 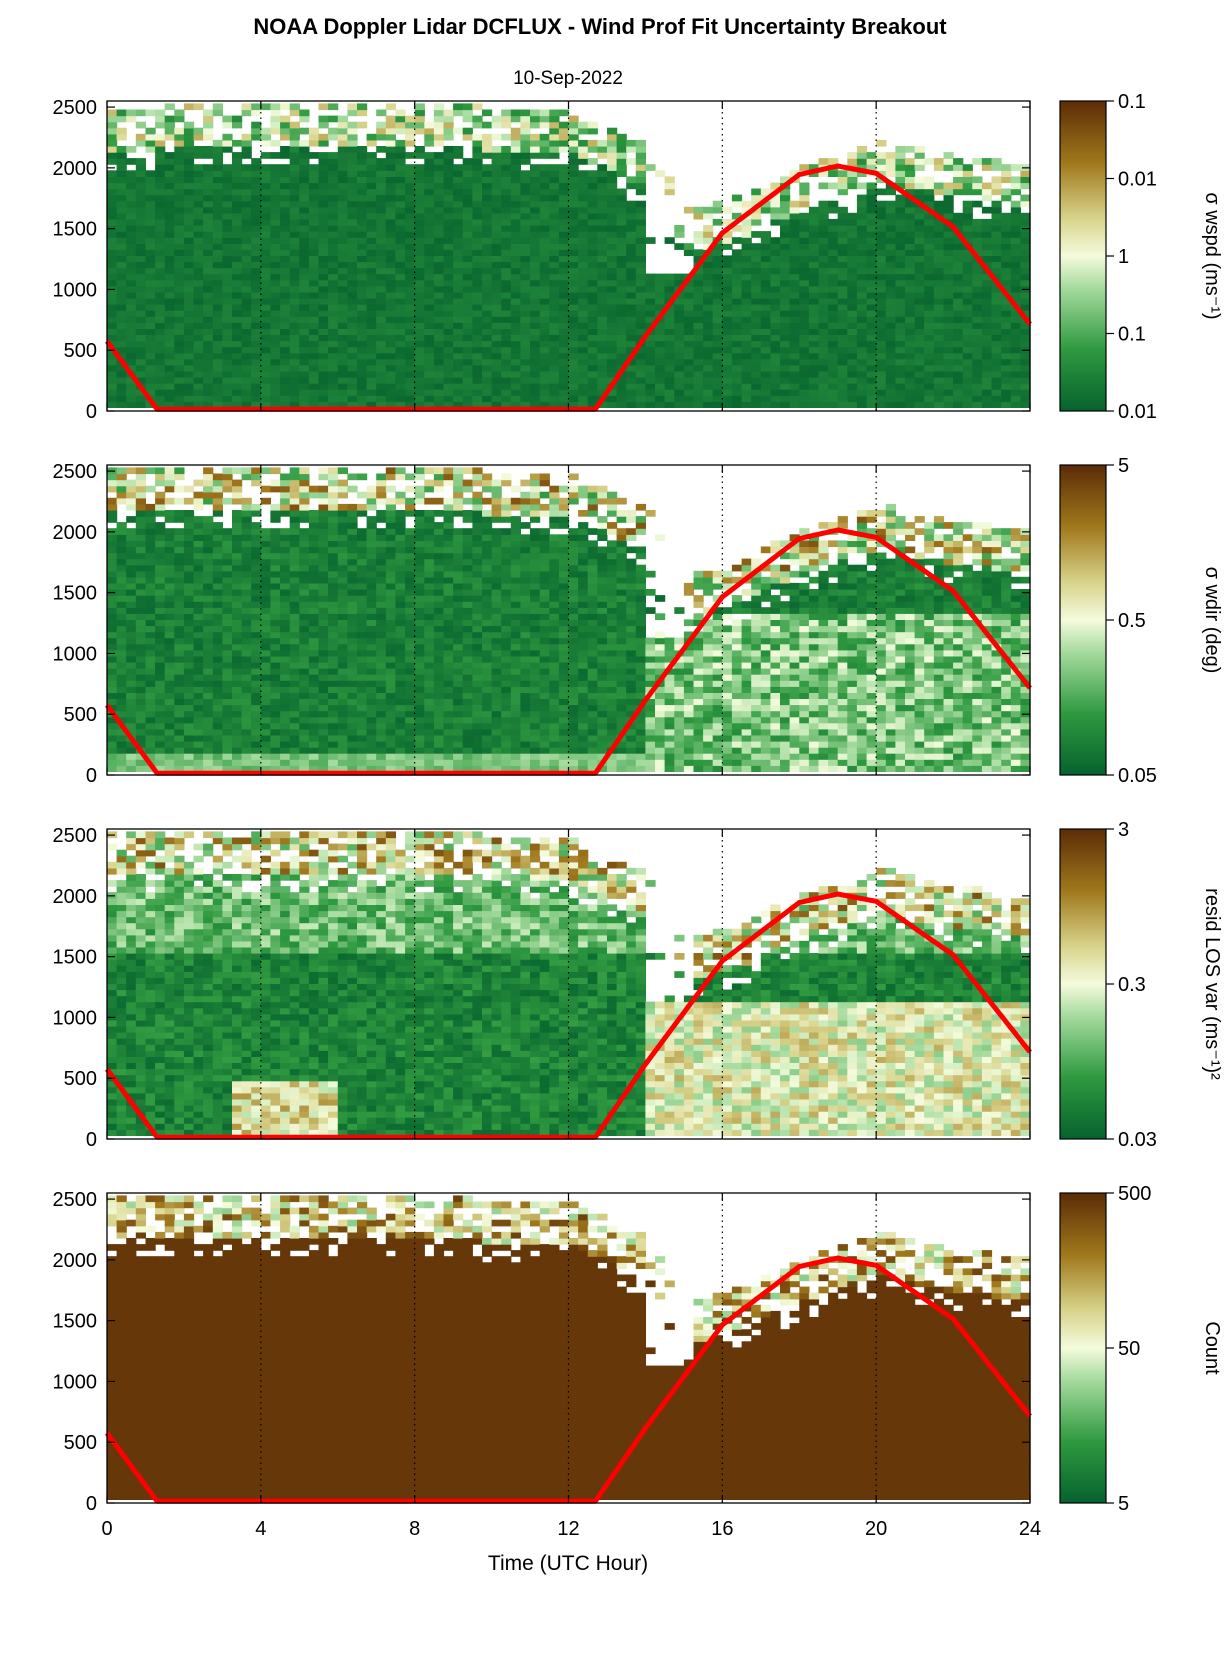 I want to click on colorbar-tick-label: 0.01, so click(x=1137, y=412).